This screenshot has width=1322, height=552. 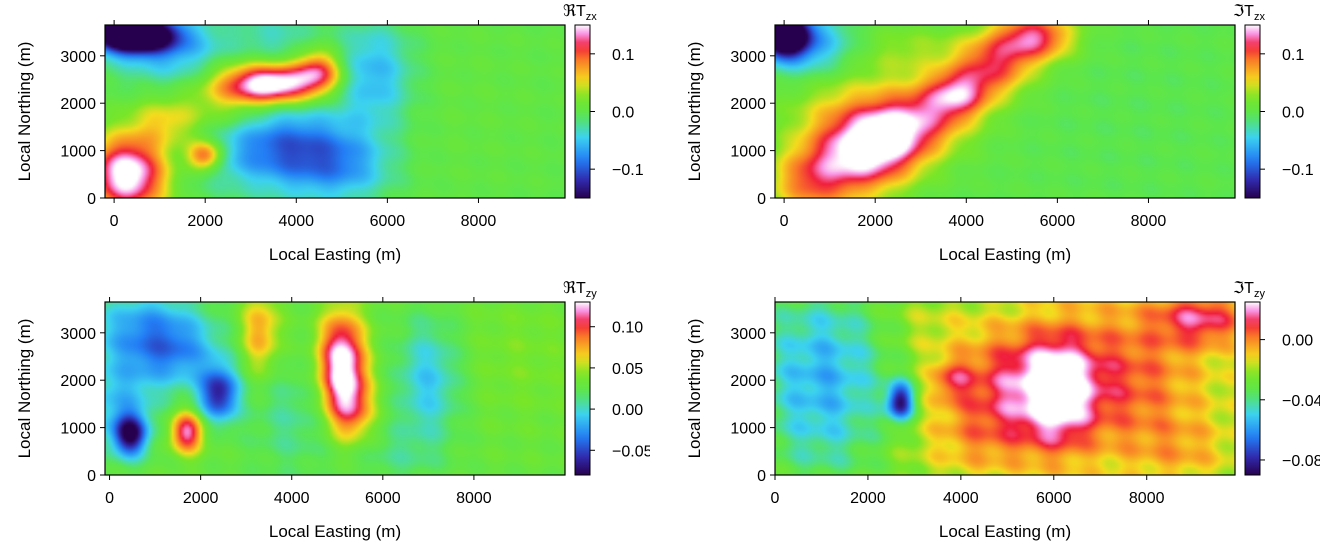 I want to click on colorbar-tick-label: 0.05, so click(x=627, y=369).